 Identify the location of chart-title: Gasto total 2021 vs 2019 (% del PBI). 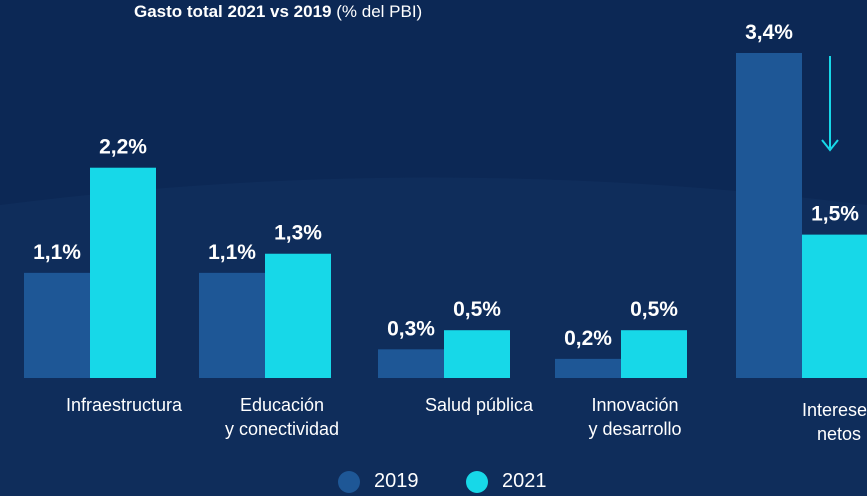
(278, 12).